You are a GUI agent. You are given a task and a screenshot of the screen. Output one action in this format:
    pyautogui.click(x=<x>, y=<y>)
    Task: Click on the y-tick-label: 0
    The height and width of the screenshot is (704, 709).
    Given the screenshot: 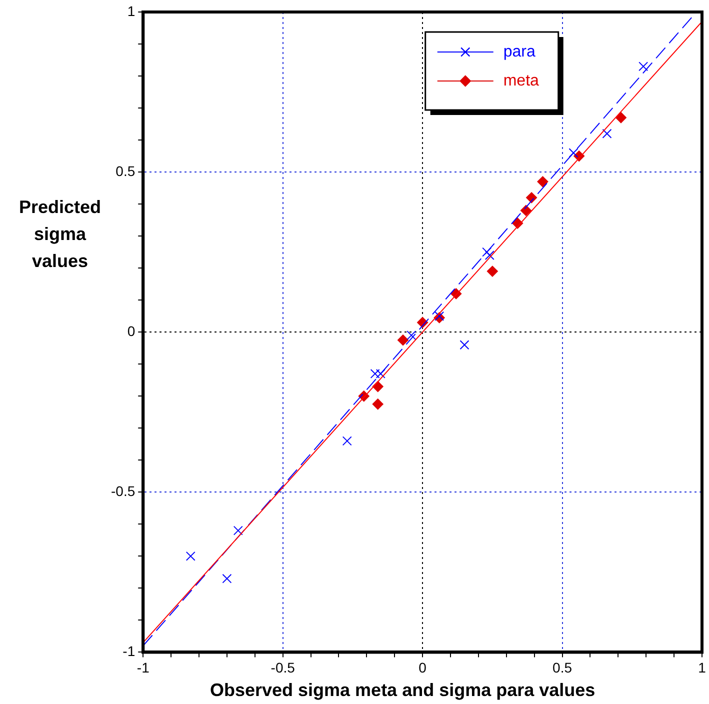 What is the action you would take?
    pyautogui.click(x=131, y=330)
    